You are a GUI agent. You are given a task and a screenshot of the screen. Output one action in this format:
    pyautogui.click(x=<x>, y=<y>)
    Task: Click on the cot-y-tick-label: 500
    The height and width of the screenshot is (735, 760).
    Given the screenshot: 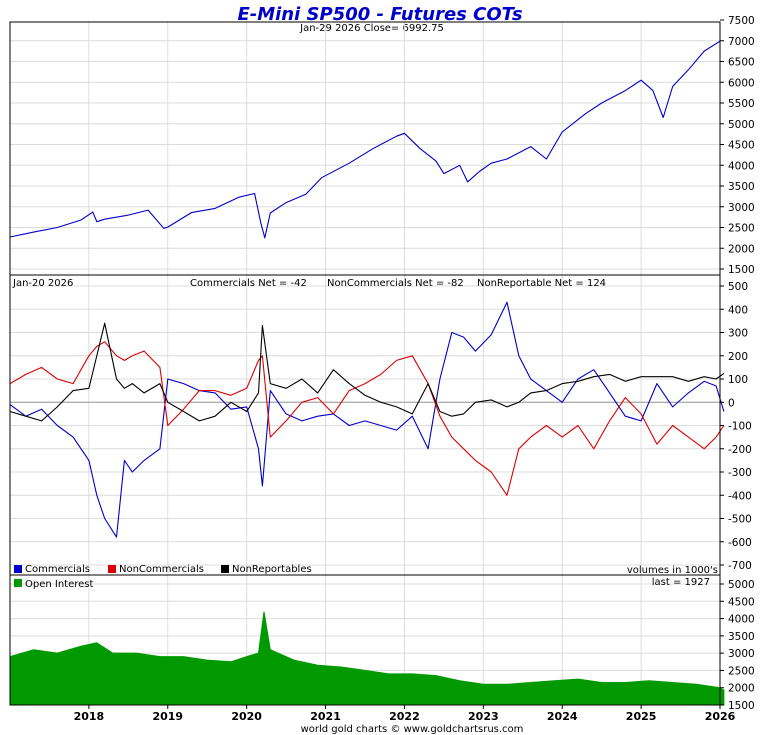 What is the action you would take?
    pyautogui.click(x=738, y=287)
    